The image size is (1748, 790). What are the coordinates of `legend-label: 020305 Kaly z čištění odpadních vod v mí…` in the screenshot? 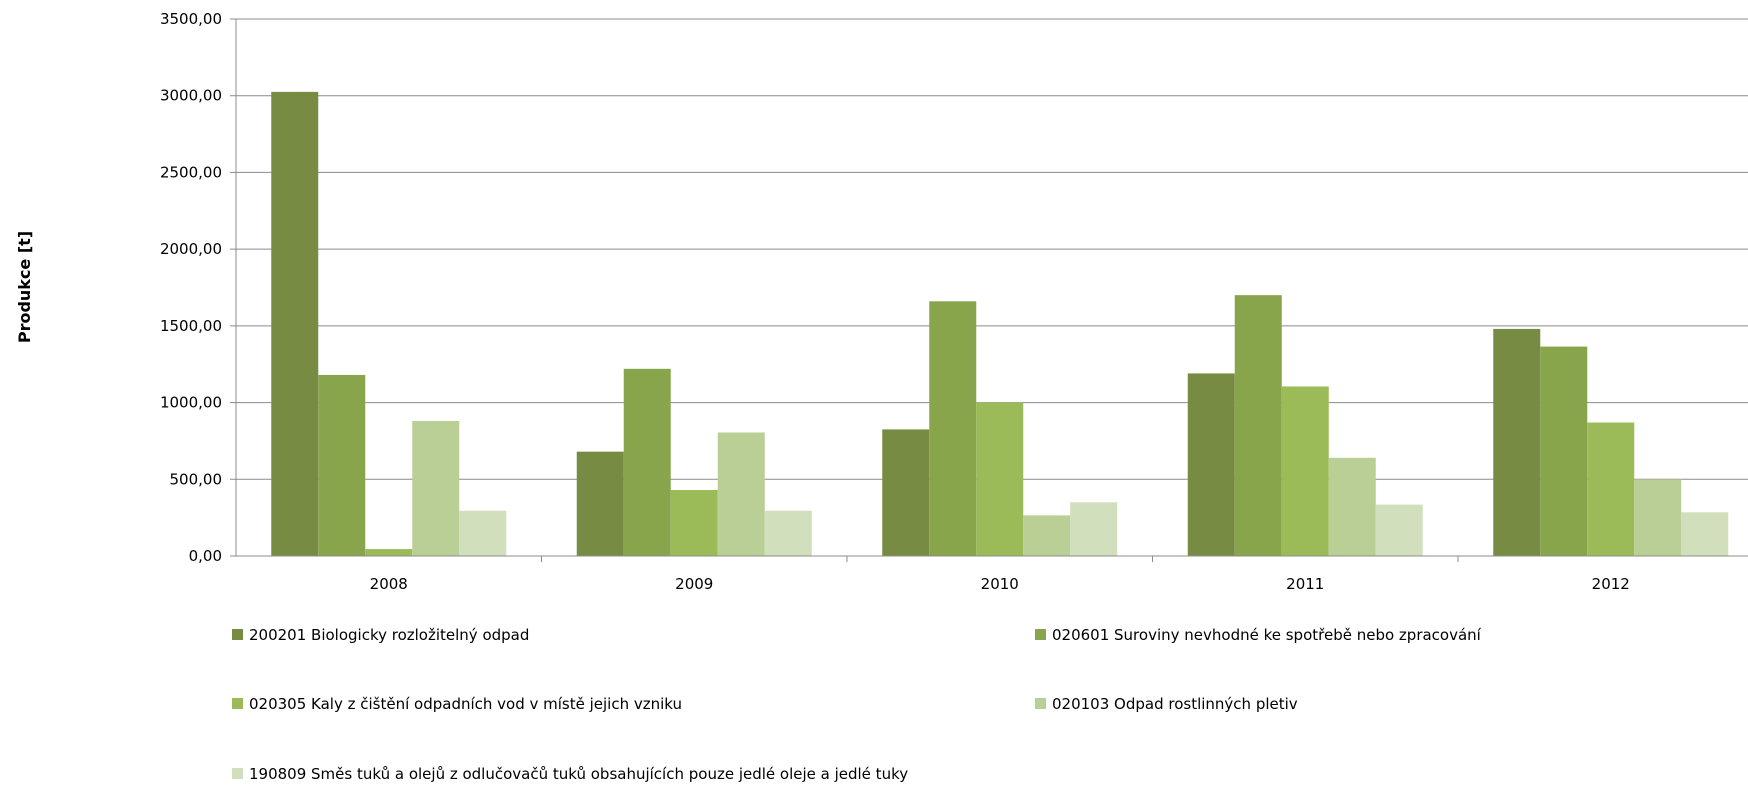 It's located at (465, 704).